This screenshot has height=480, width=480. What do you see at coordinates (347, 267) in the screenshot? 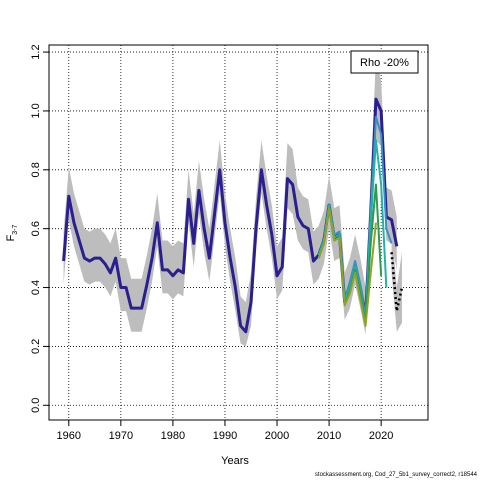
I see `series-line` at bounding box center [347, 267].